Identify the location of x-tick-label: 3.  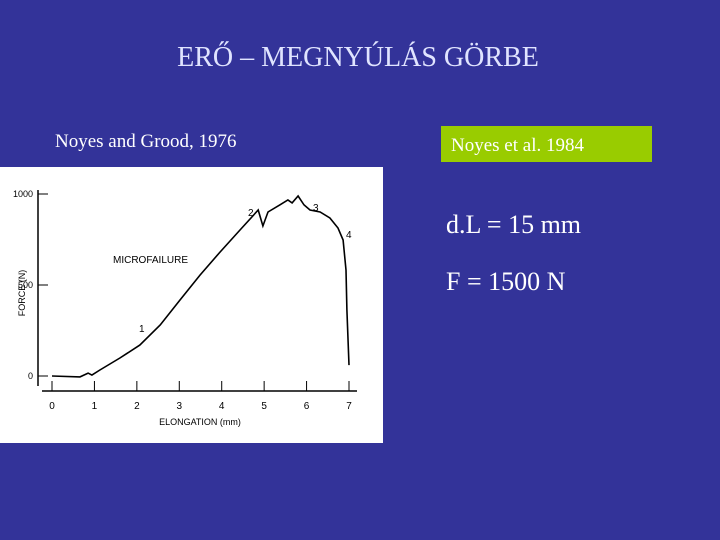
(180, 406).